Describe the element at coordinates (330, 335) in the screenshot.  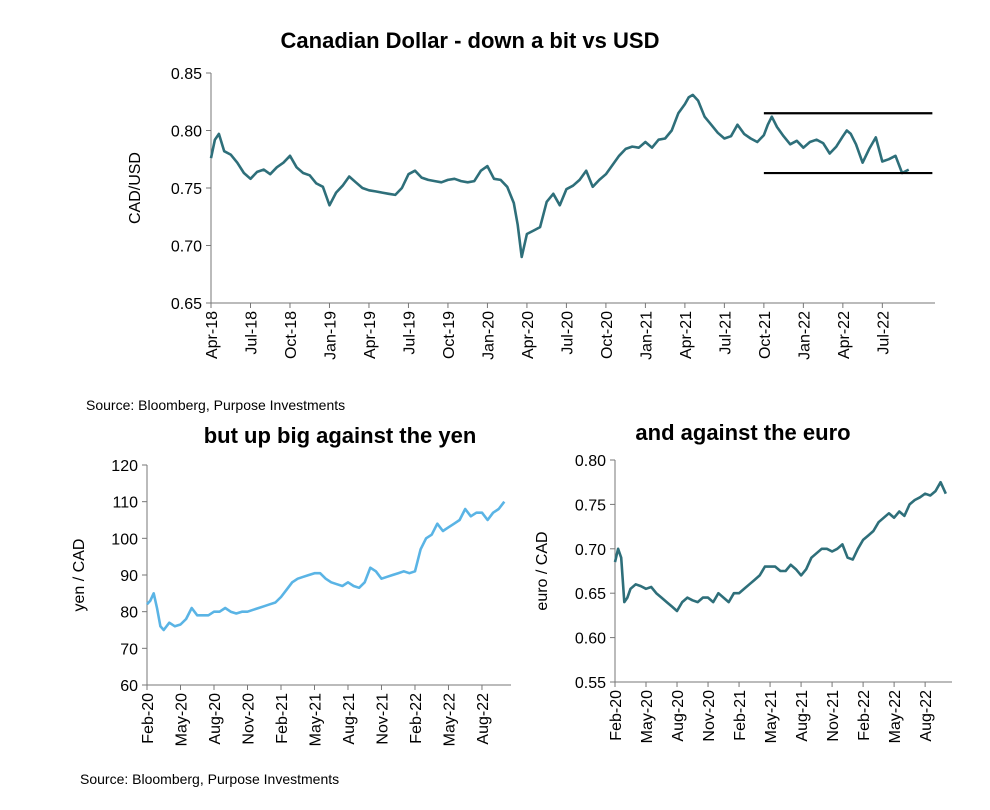
I see `x-tick-label: Jan-19` at that location.